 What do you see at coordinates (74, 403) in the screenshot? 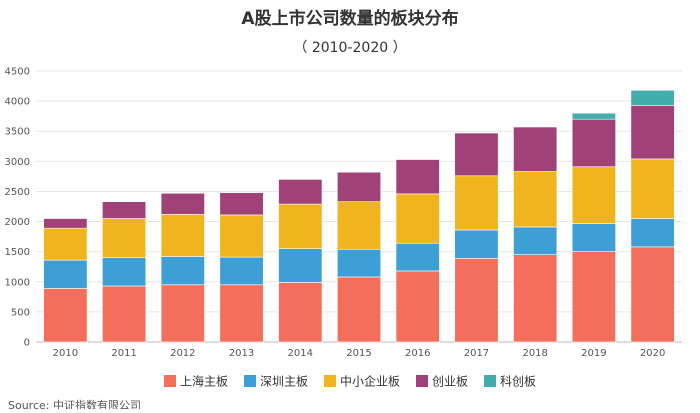
I see `source-note: Source: 中证指数有限公司` at bounding box center [74, 403].